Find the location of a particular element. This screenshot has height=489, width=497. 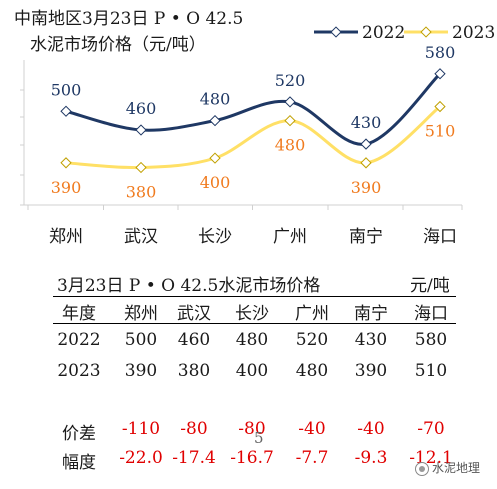

legend-marker-2022 is located at coordinates (336, 32).